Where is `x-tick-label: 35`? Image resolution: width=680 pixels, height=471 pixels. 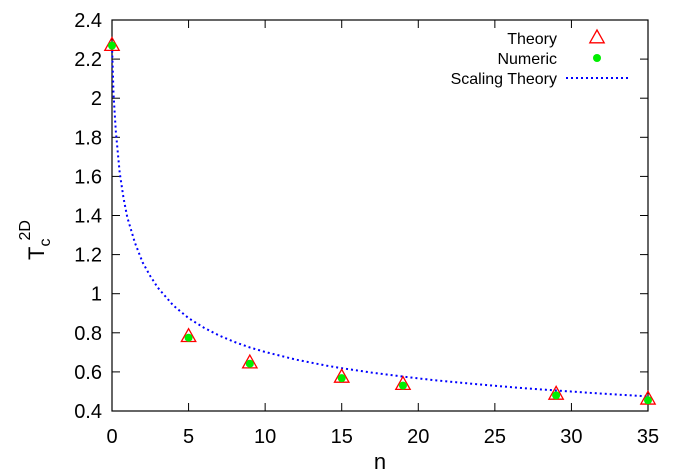 x-tick-label: 35 is located at coordinates (648, 437).